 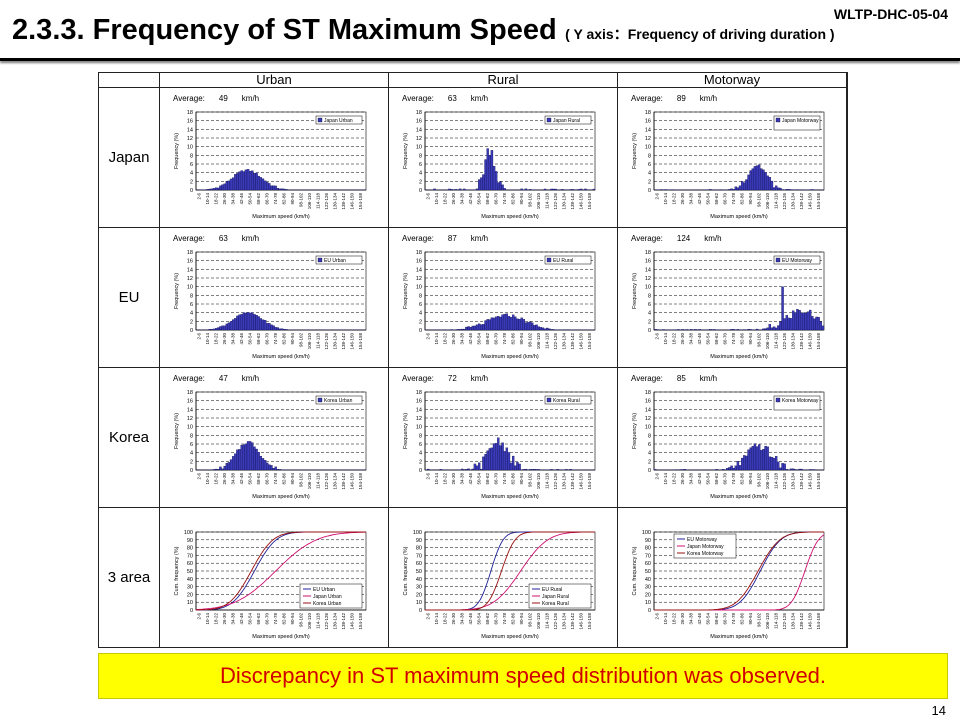 I want to click on japan-rural-average: Average: 63 km/h, so click(x=452, y=98).